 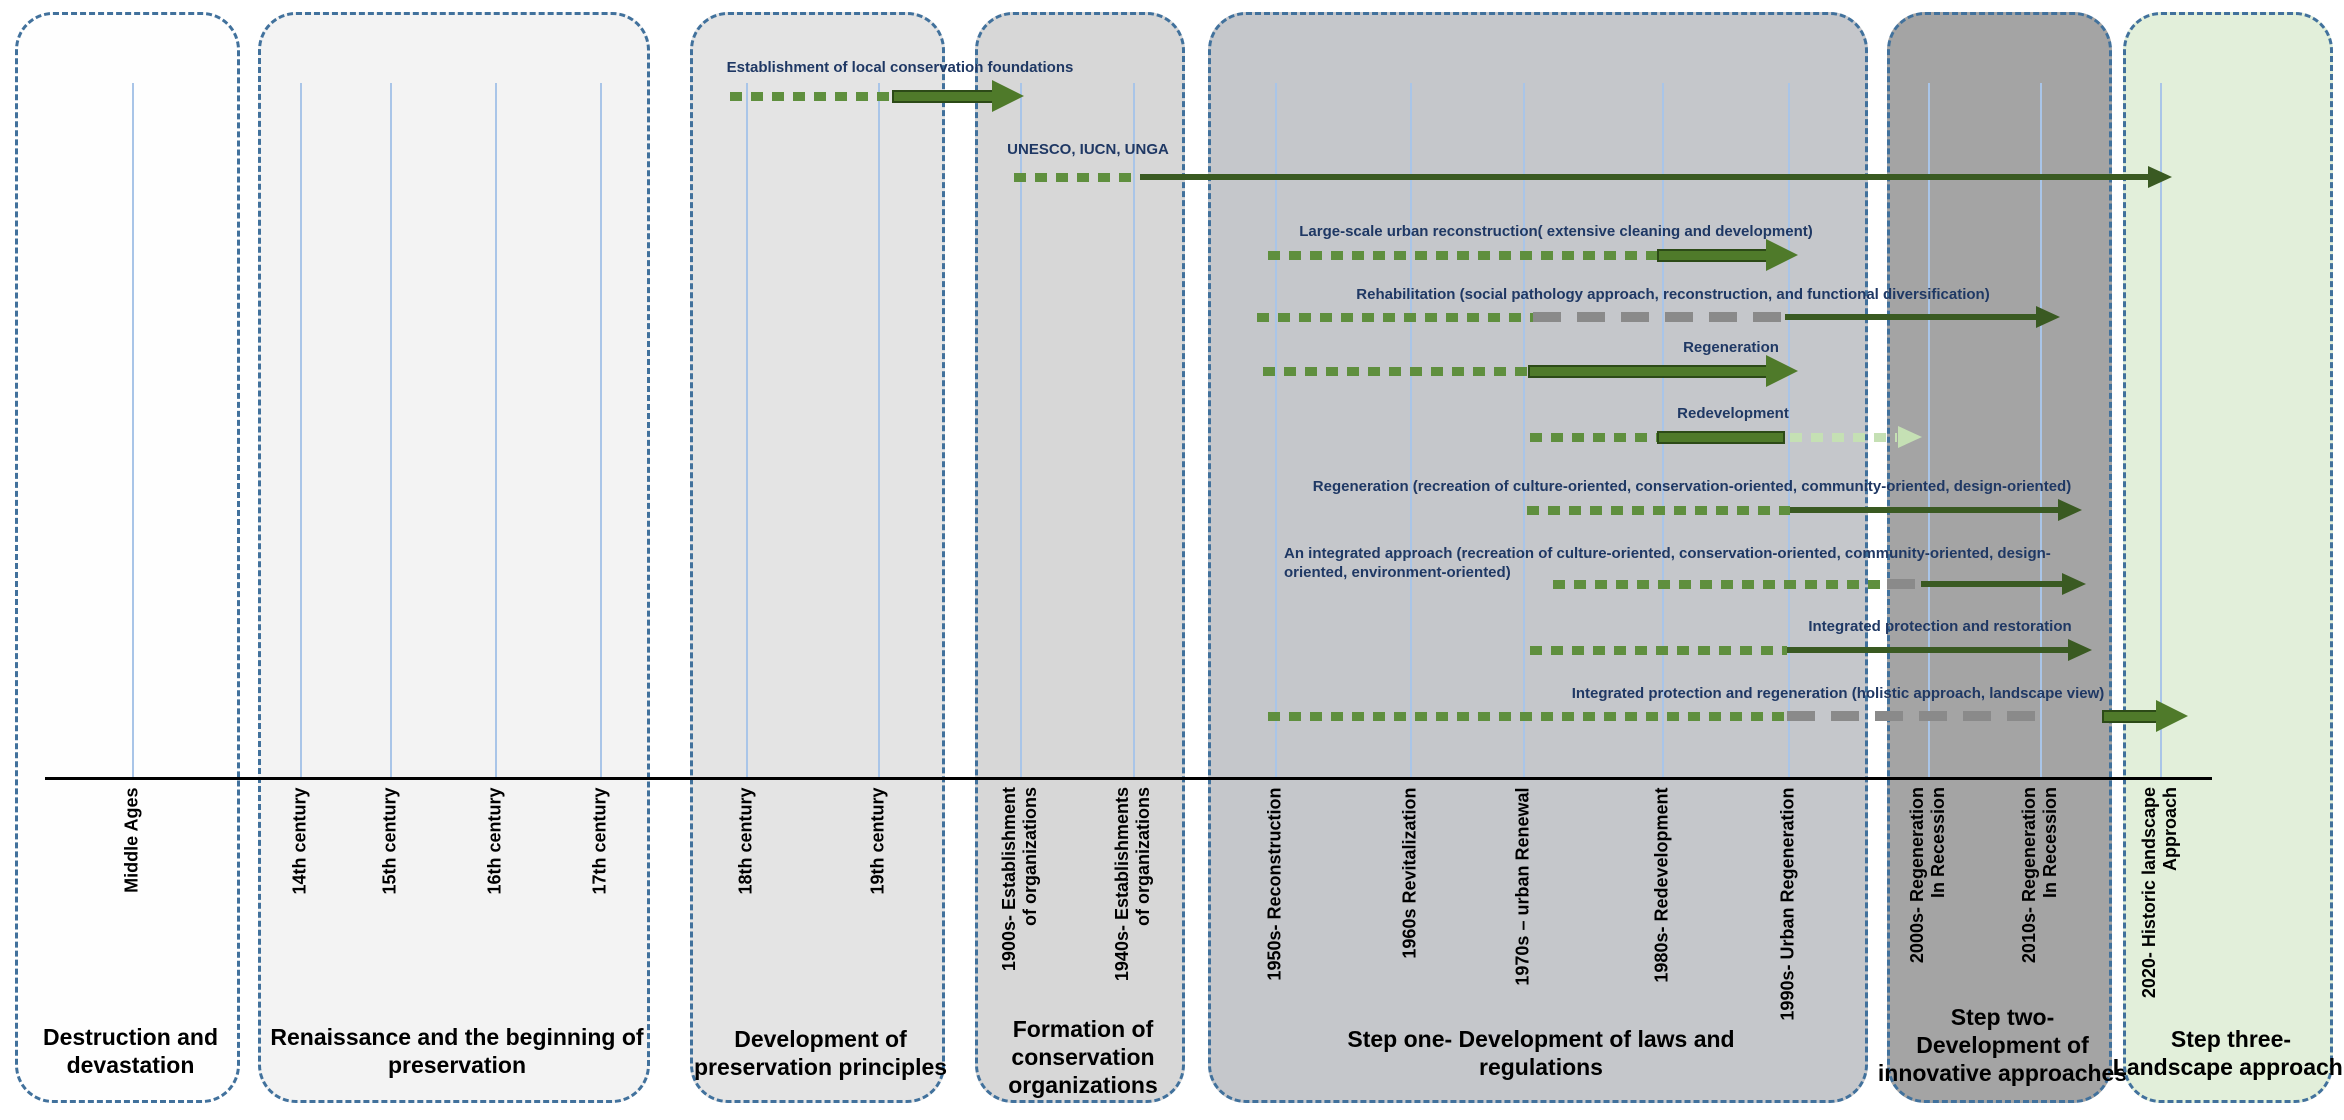 I want to click on tick-label: 1950s- Reconstruction, so click(x=1275, y=937).